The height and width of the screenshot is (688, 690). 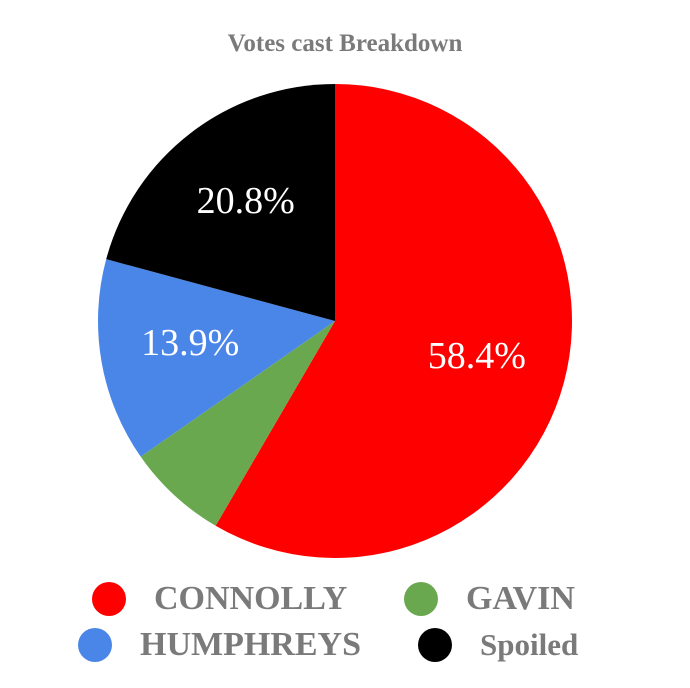 What do you see at coordinates (250, 644) in the screenshot?
I see `legend-label: HUMPHREYS` at bounding box center [250, 644].